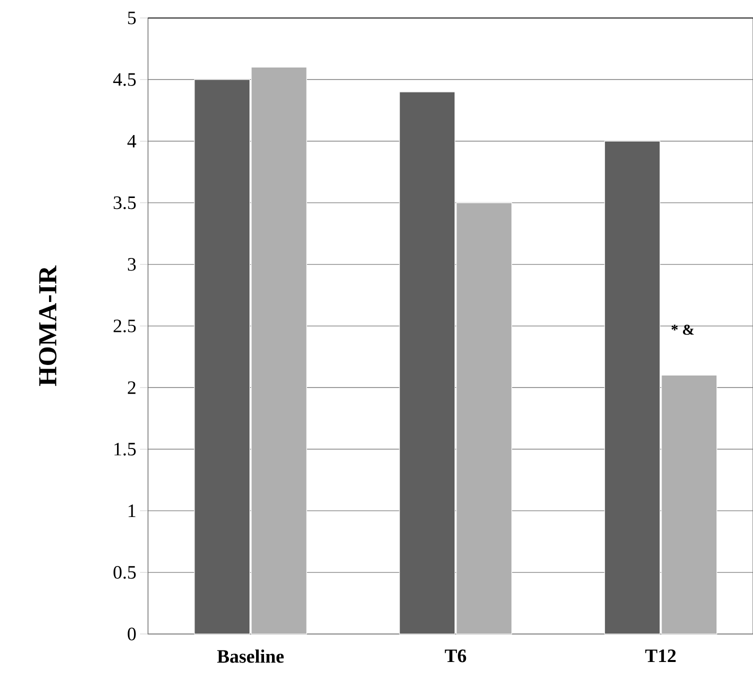 The width and height of the screenshot is (753, 682). I want to click on y-tick-label: 3.5, so click(125, 203).